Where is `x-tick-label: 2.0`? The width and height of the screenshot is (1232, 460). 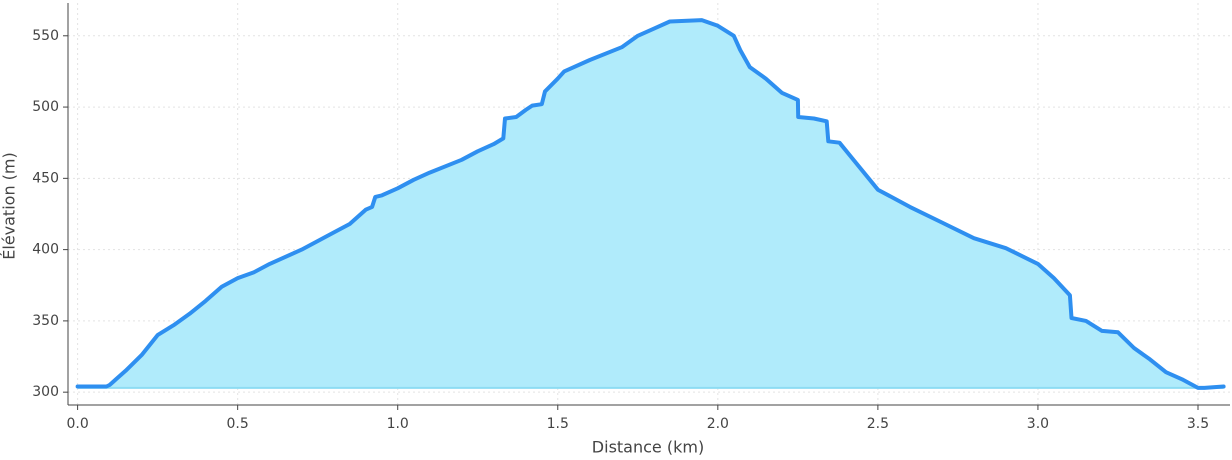 x-tick-label: 2.0 is located at coordinates (718, 424).